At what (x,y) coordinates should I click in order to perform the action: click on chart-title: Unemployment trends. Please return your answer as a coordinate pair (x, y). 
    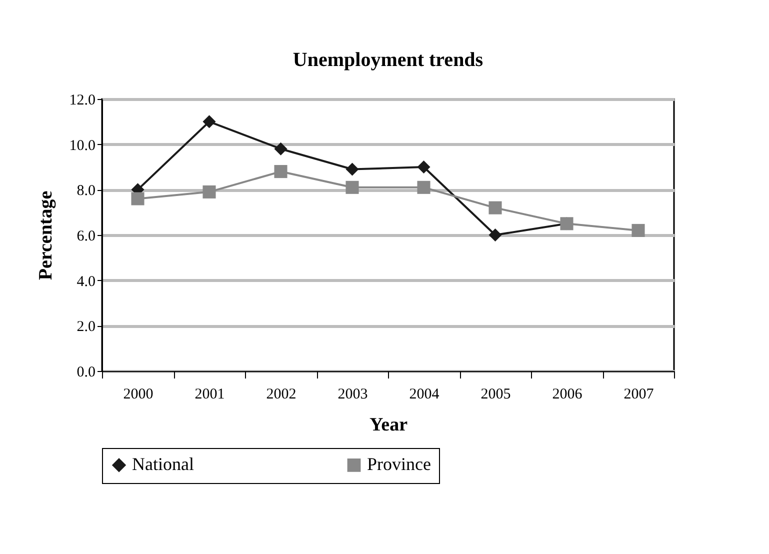
    Looking at the image, I should click on (388, 60).